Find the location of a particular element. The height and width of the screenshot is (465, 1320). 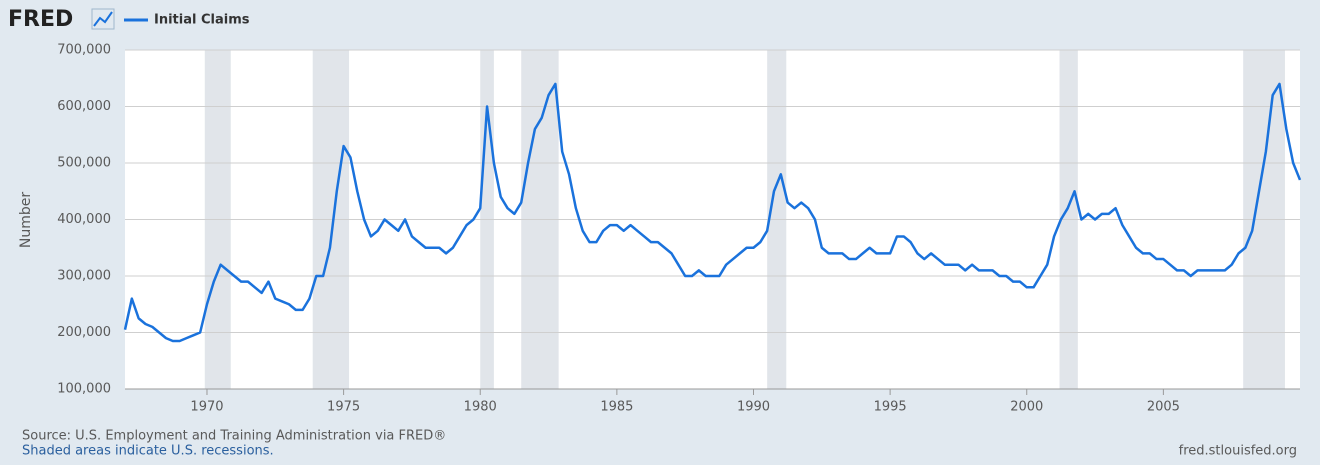

logo-icon is located at coordinates (103, 19).